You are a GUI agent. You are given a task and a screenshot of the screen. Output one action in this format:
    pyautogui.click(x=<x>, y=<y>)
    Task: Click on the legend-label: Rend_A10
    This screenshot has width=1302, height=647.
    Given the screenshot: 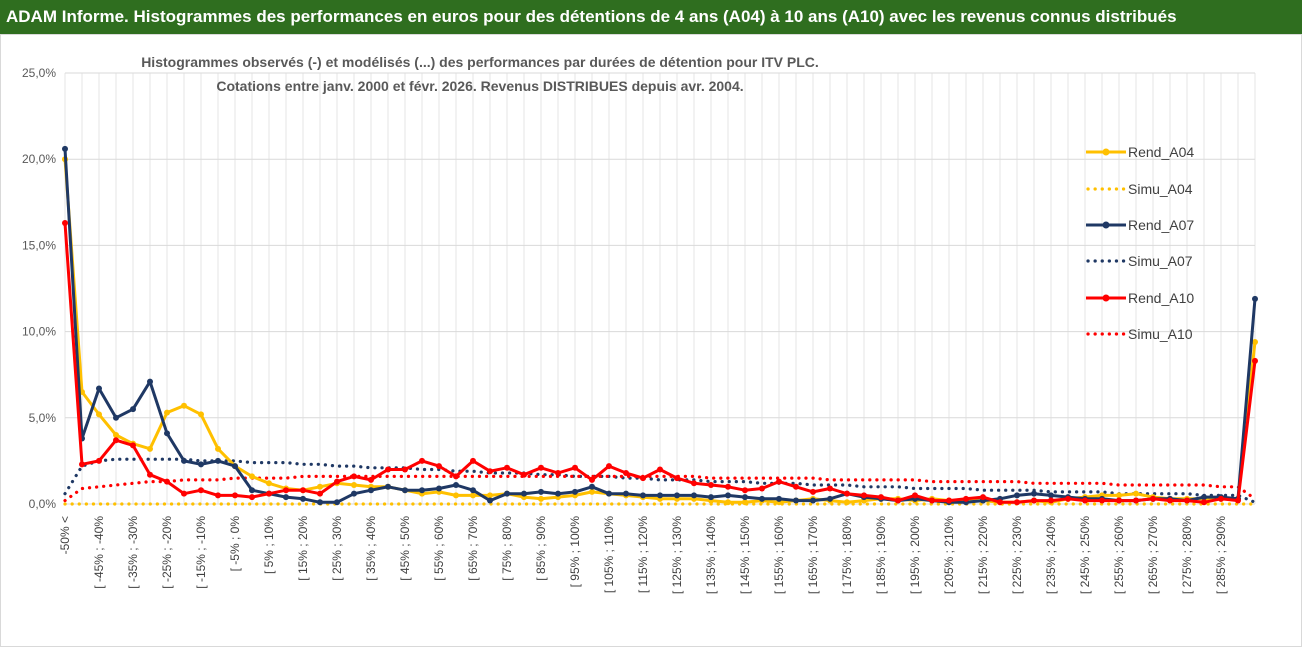 What is the action you would take?
    pyautogui.click(x=1161, y=297)
    